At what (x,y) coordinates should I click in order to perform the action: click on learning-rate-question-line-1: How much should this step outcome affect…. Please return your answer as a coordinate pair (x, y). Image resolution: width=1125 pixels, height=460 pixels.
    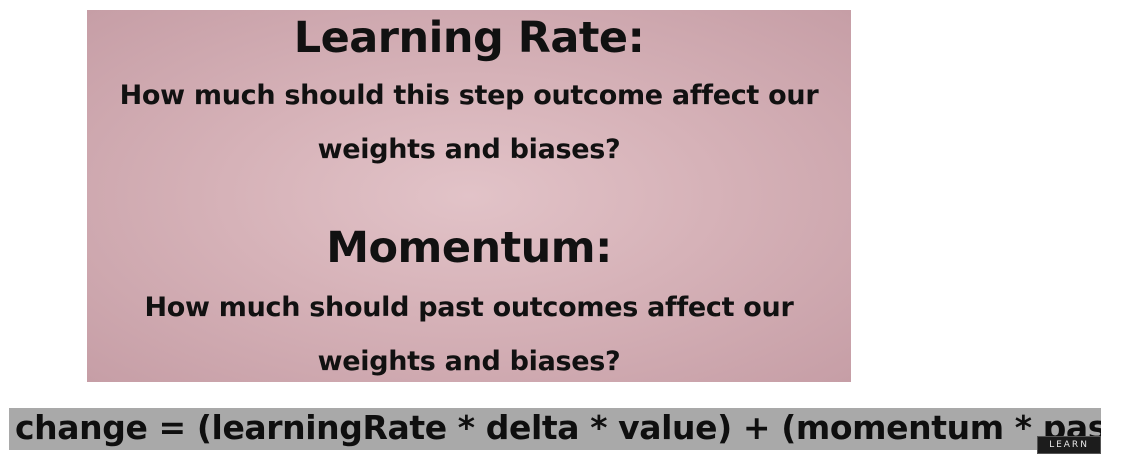
    Looking at the image, I should click on (469, 95).